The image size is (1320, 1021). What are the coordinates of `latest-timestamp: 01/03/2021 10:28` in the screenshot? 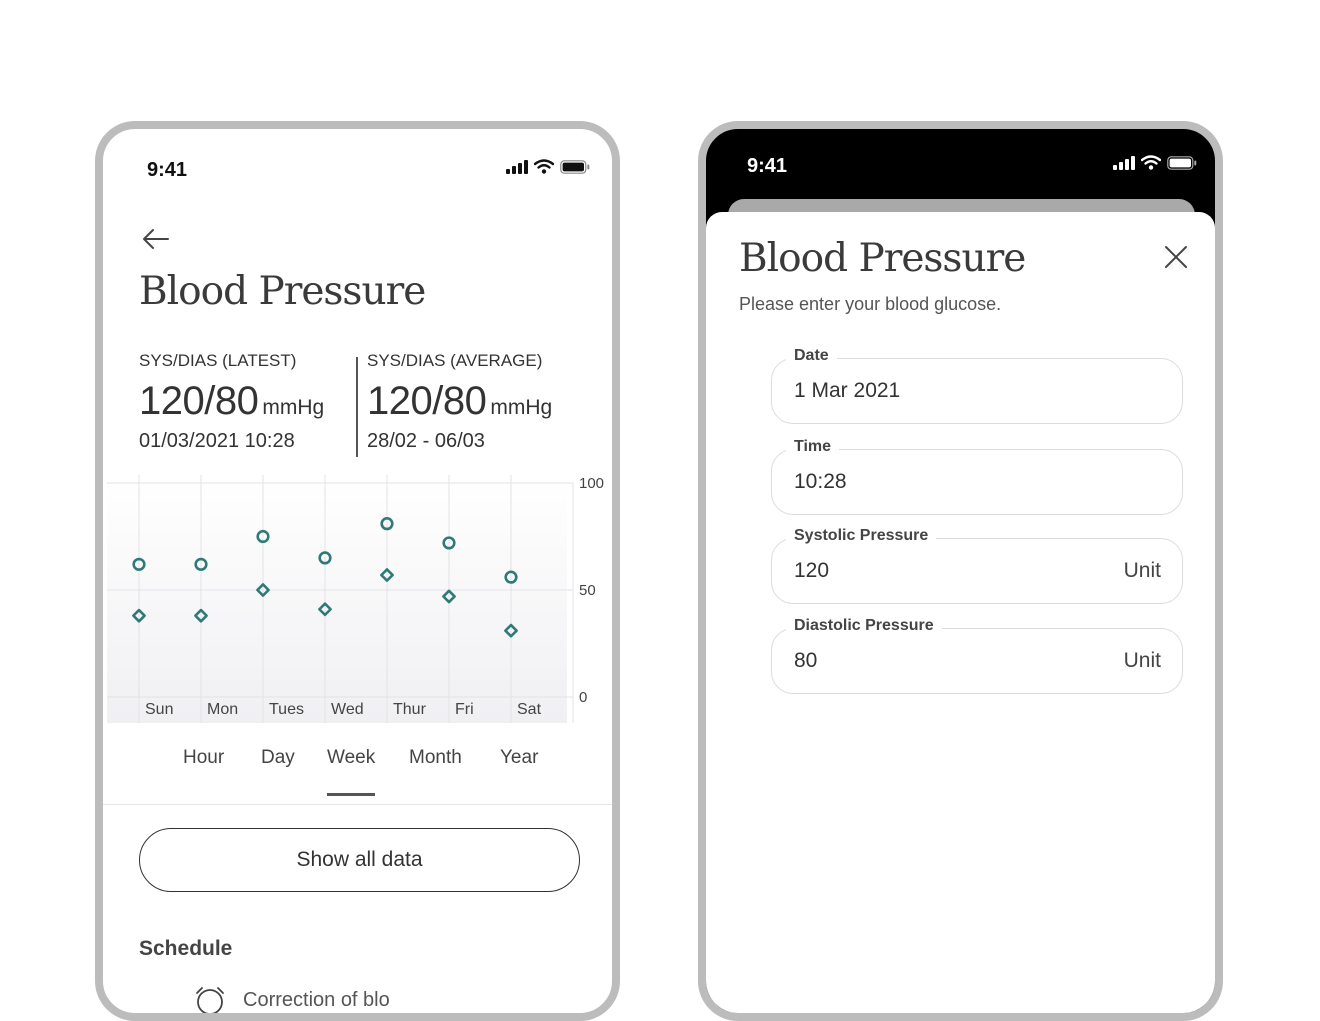 It's located at (217, 441).